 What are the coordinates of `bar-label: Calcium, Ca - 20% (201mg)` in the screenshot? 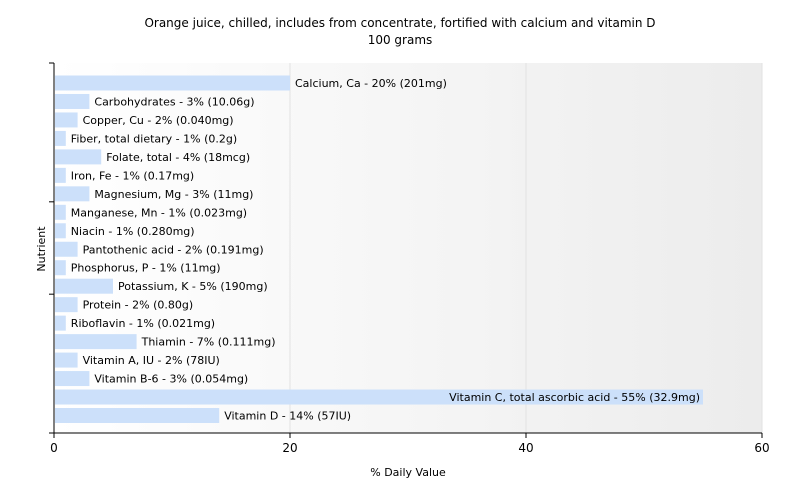 It's located at (371, 83).